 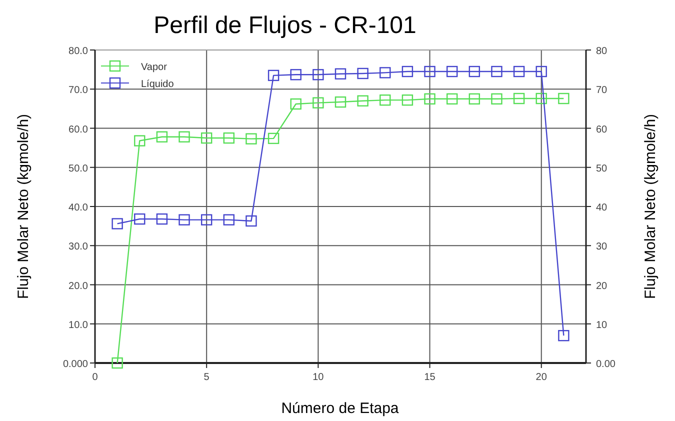 What do you see at coordinates (78, 208) in the screenshot?
I see `y-tick-label: 40.0` at bounding box center [78, 208].